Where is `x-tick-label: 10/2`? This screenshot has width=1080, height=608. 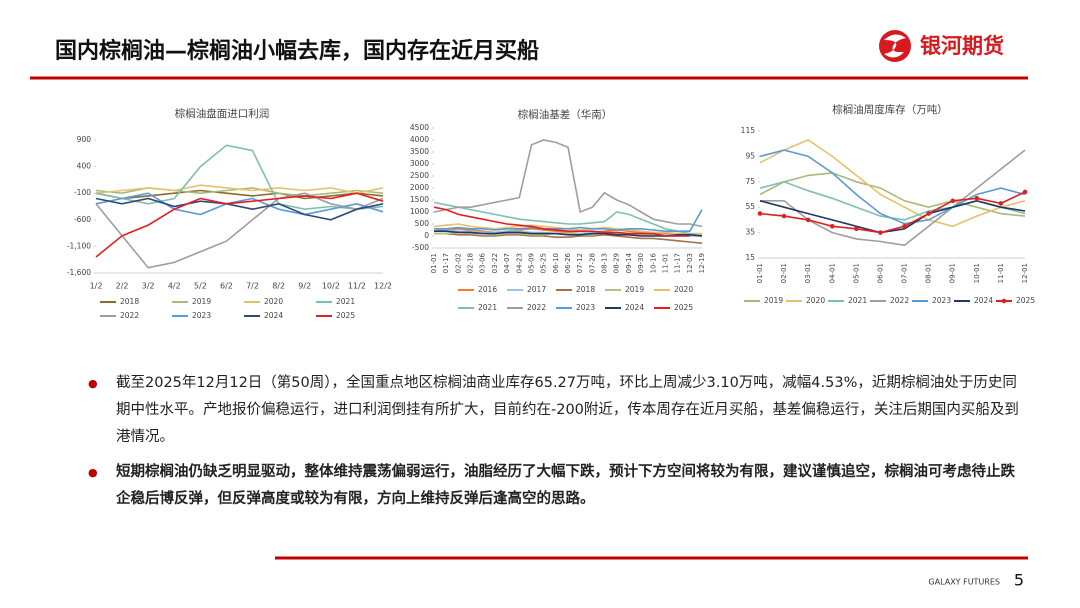
x-tick-label: 10/2 is located at coordinates (331, 286).